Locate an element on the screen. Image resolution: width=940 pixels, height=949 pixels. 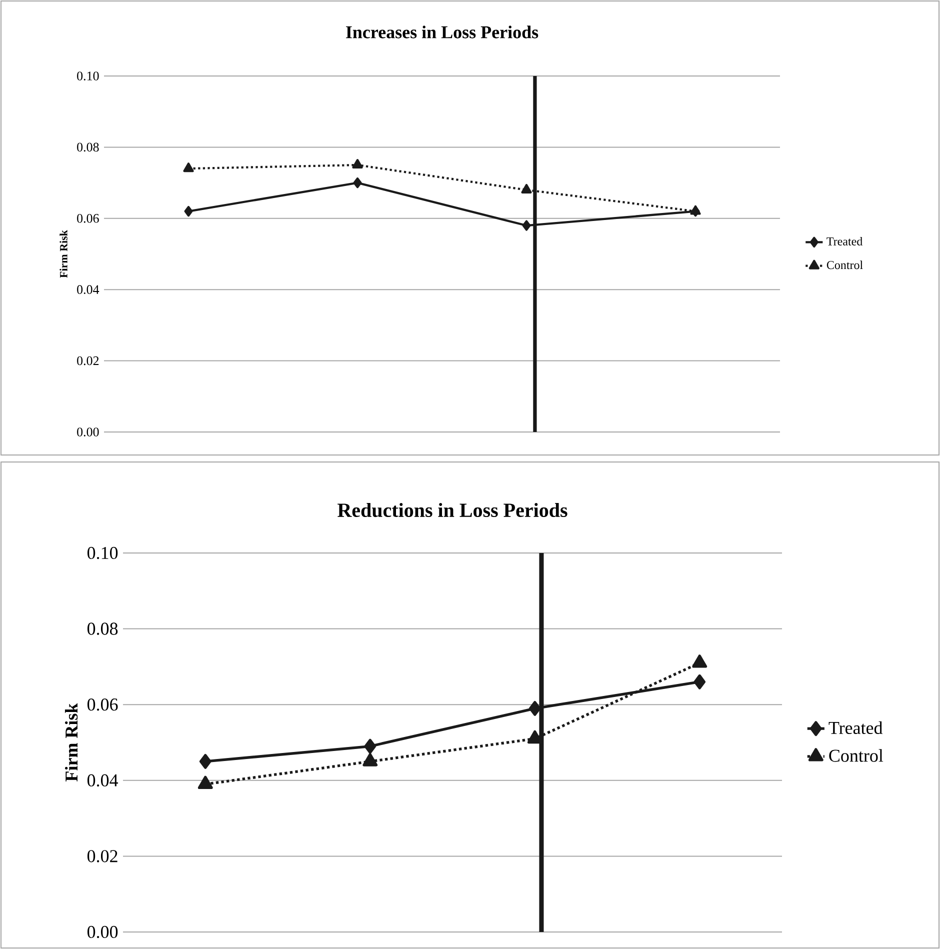
chart-title: Reductions in Loss Periods is located at coordinates (453, 510).